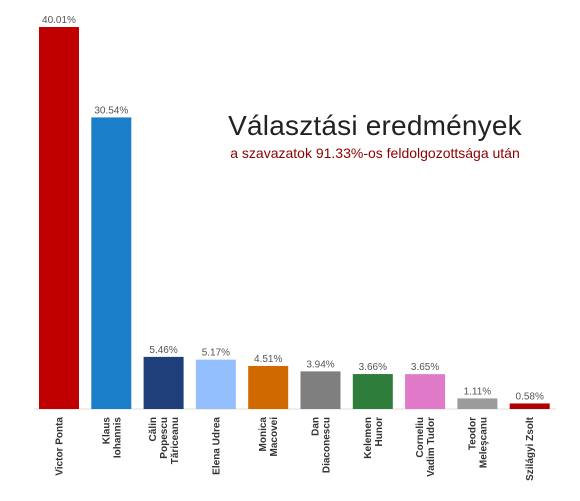 The height and width of the screenshot is (501, 580). Describe the element at coordinates (320, 364) in the screenshot. I see `bar-value-label: 3.94%` at that location.